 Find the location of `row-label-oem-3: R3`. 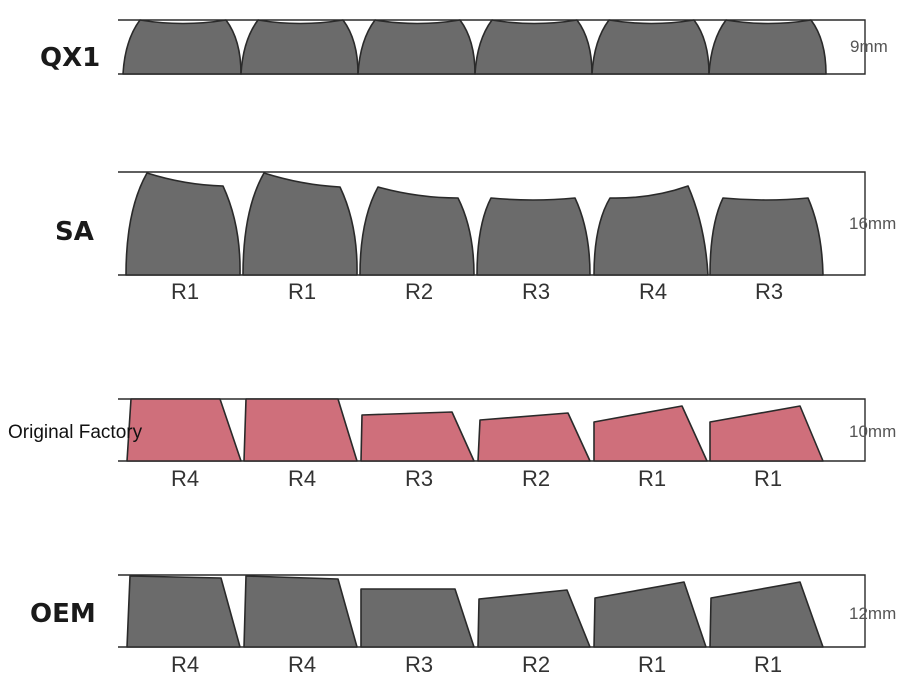

row-label-oem-3: R3 is located at coordinates (419, 664).